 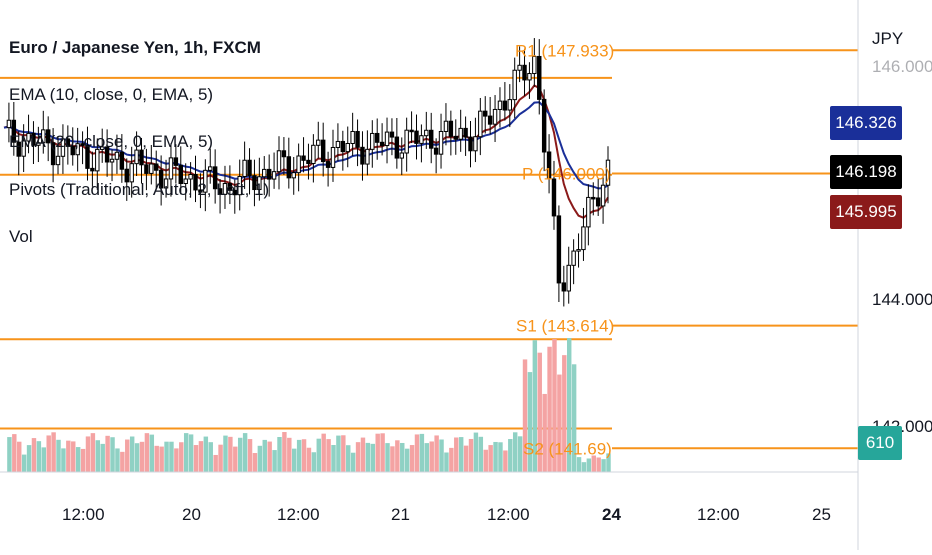 What do you see at coordinates (111, 94) in the screenshot?
I see `ema10-legend: EMA (10, close, 0, EMA, 5)` at bounding box center [111, 94].